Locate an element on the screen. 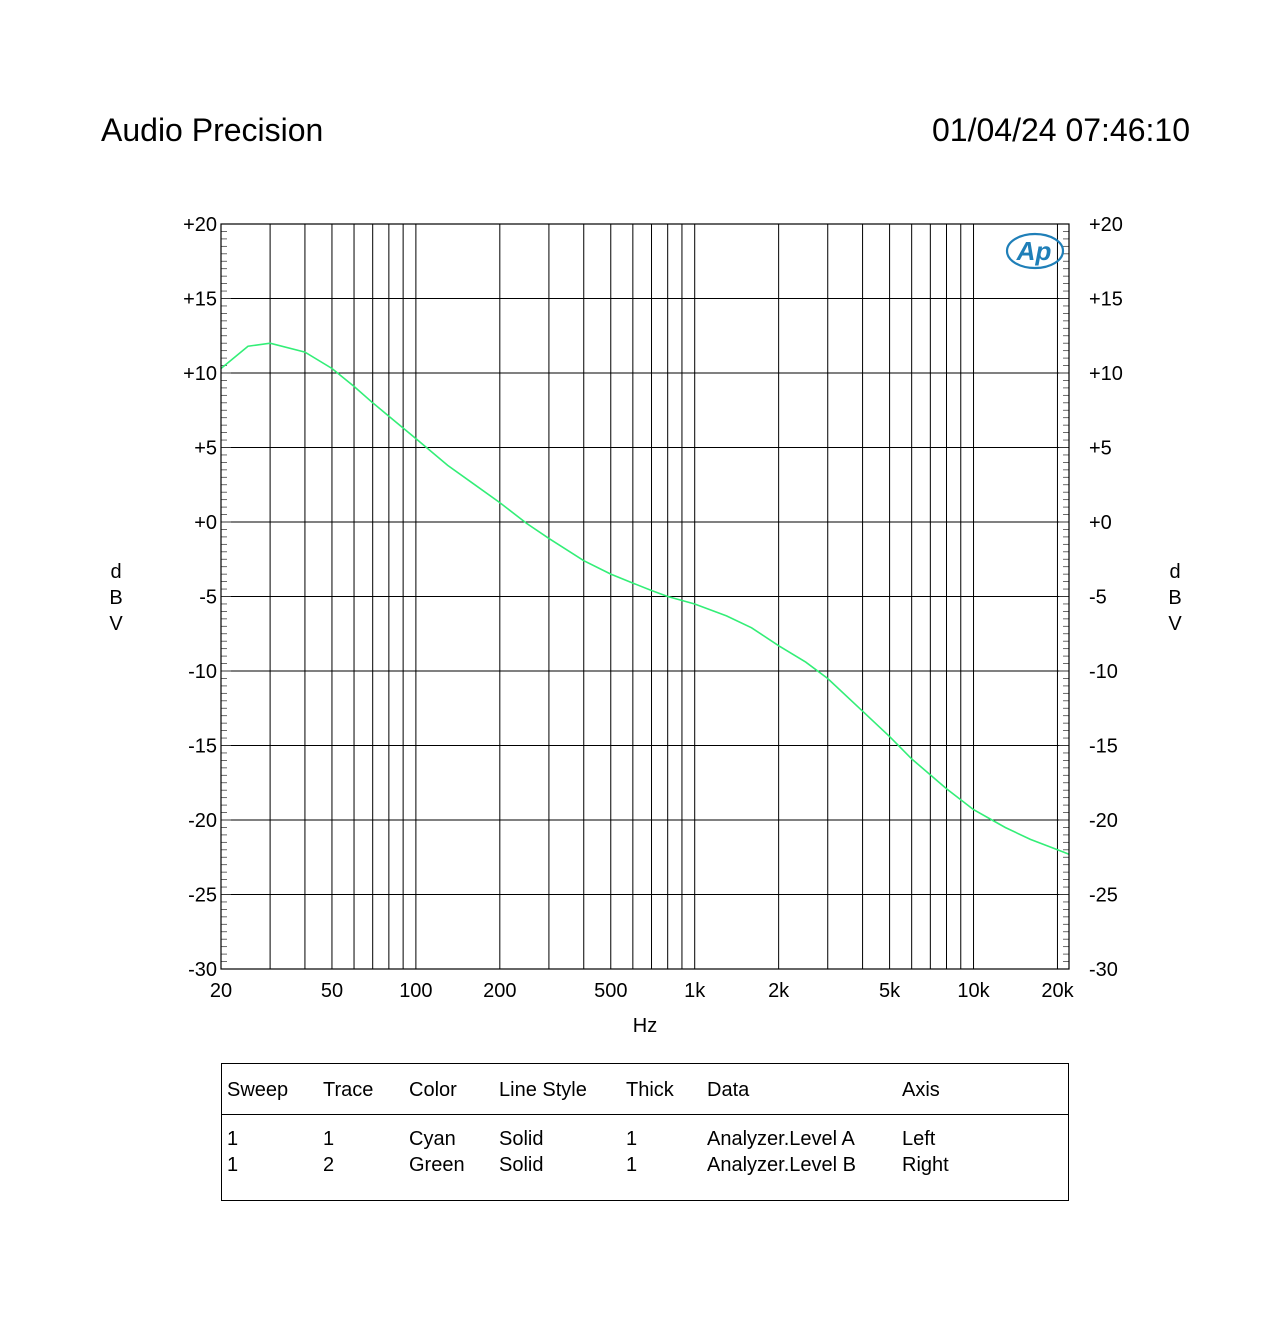 Image resolution: width=1284 pixels, height=1338 pixels. legend-row-1-thick: 1 is located at coordinates (632, 1139).